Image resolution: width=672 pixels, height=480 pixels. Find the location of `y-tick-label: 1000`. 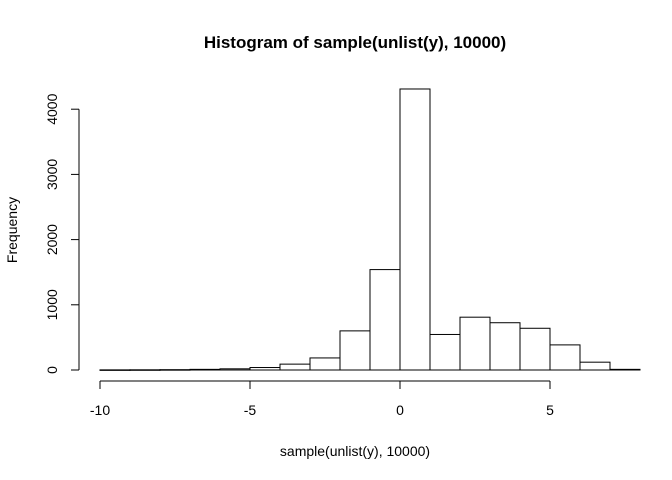

y-tick-label: 1000 is located at coordinates (52, 304).